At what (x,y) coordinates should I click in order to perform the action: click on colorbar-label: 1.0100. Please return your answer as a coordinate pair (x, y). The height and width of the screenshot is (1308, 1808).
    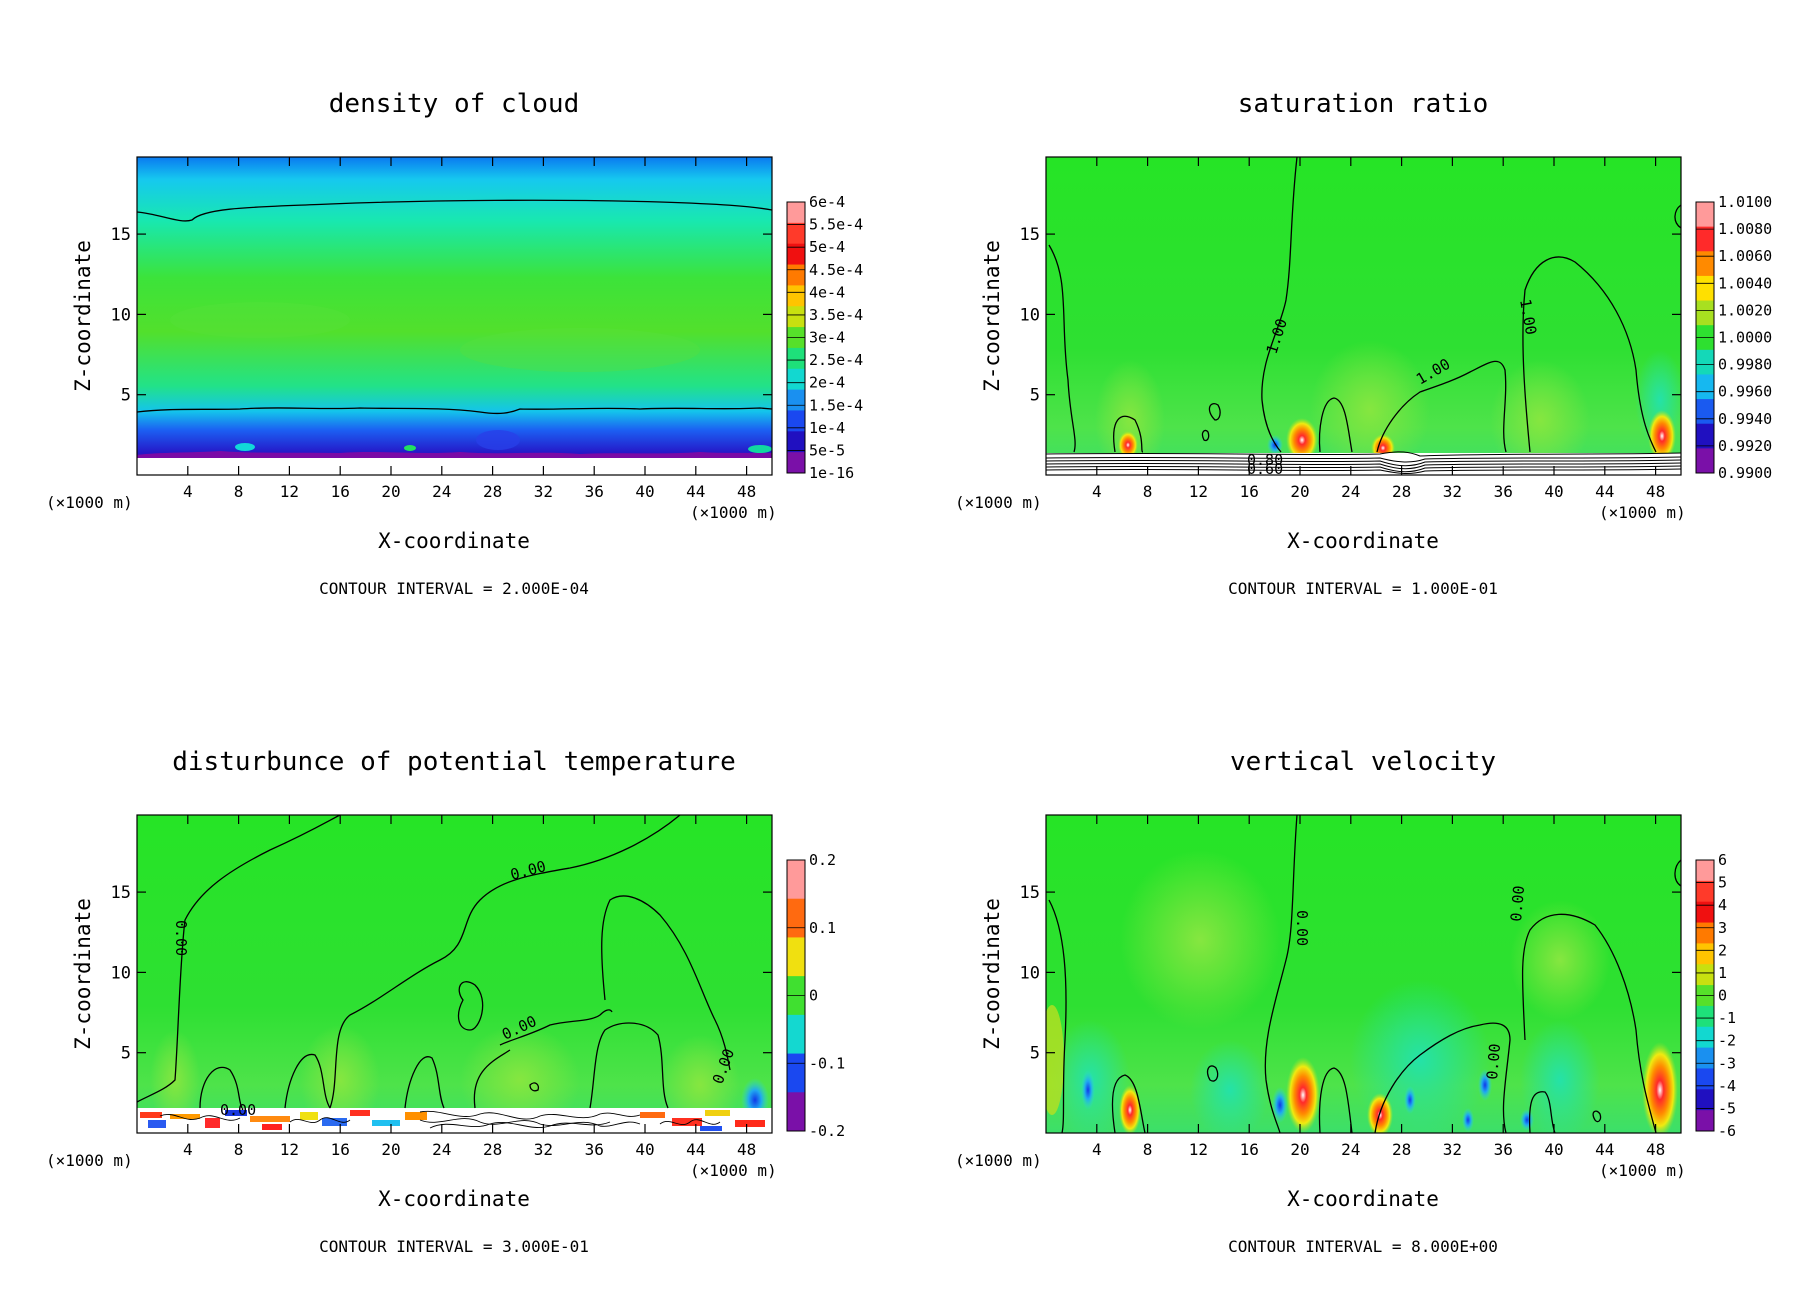
    Looking at the image, I should click on (1745, 202).